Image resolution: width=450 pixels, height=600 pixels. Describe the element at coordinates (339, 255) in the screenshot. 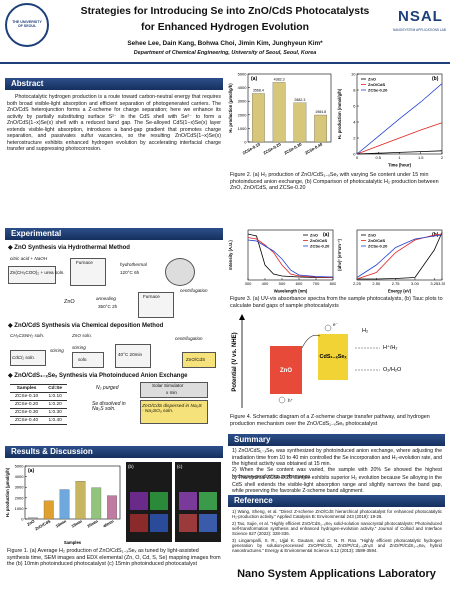

I see `y-axis-label: (αhν)² (eV²cm⁻²)` at that location.